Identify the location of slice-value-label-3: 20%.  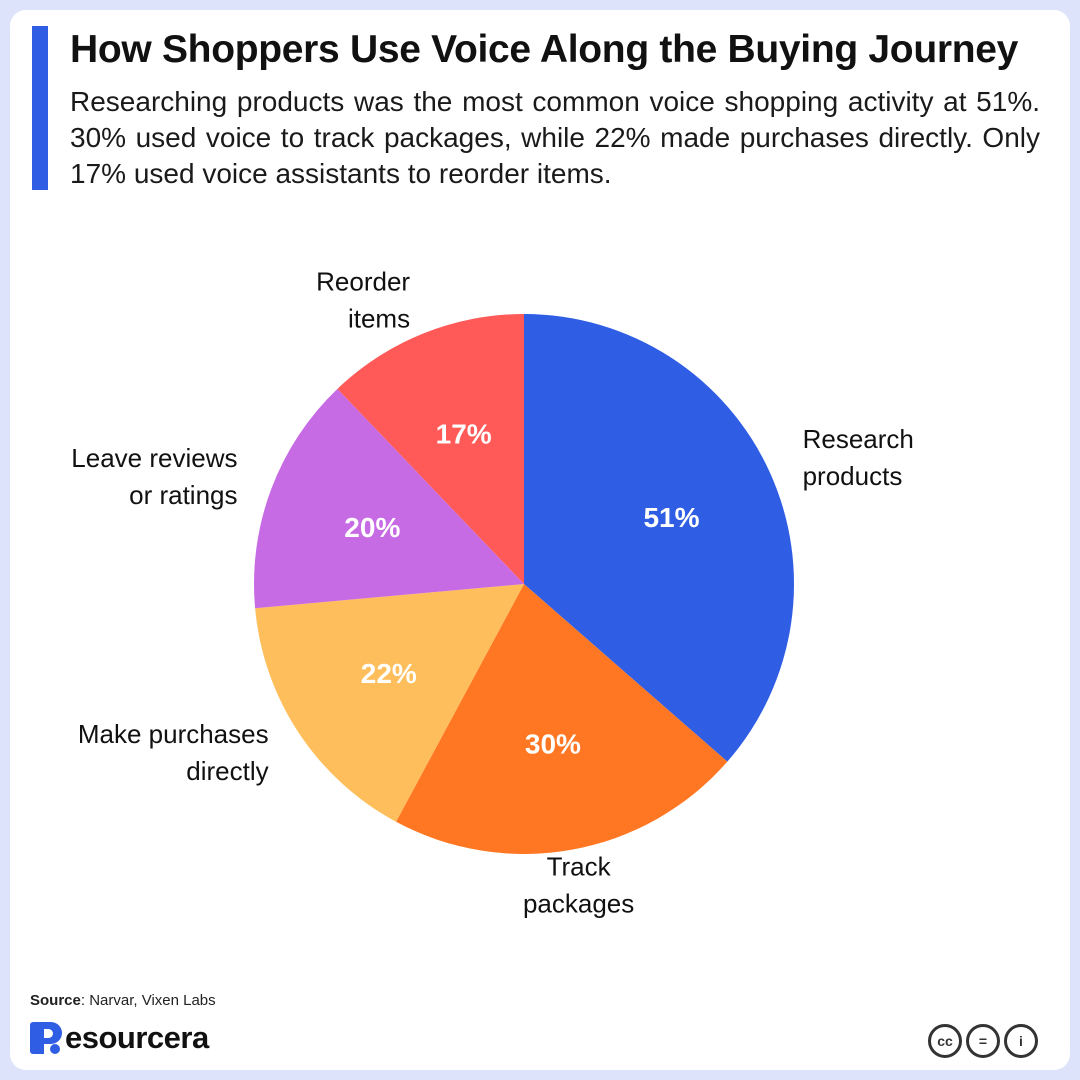
(372, 527).